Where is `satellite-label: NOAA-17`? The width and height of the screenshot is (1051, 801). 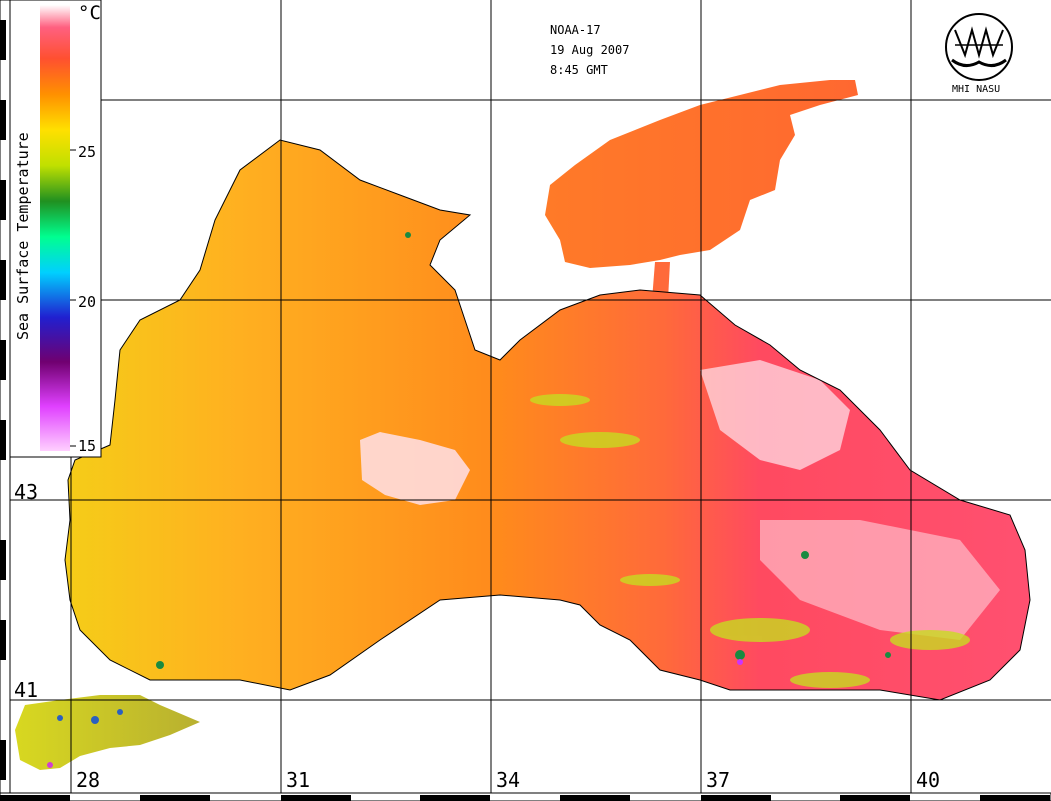
satellite-label: NOAA-17 is located at coordinates (575, 30).